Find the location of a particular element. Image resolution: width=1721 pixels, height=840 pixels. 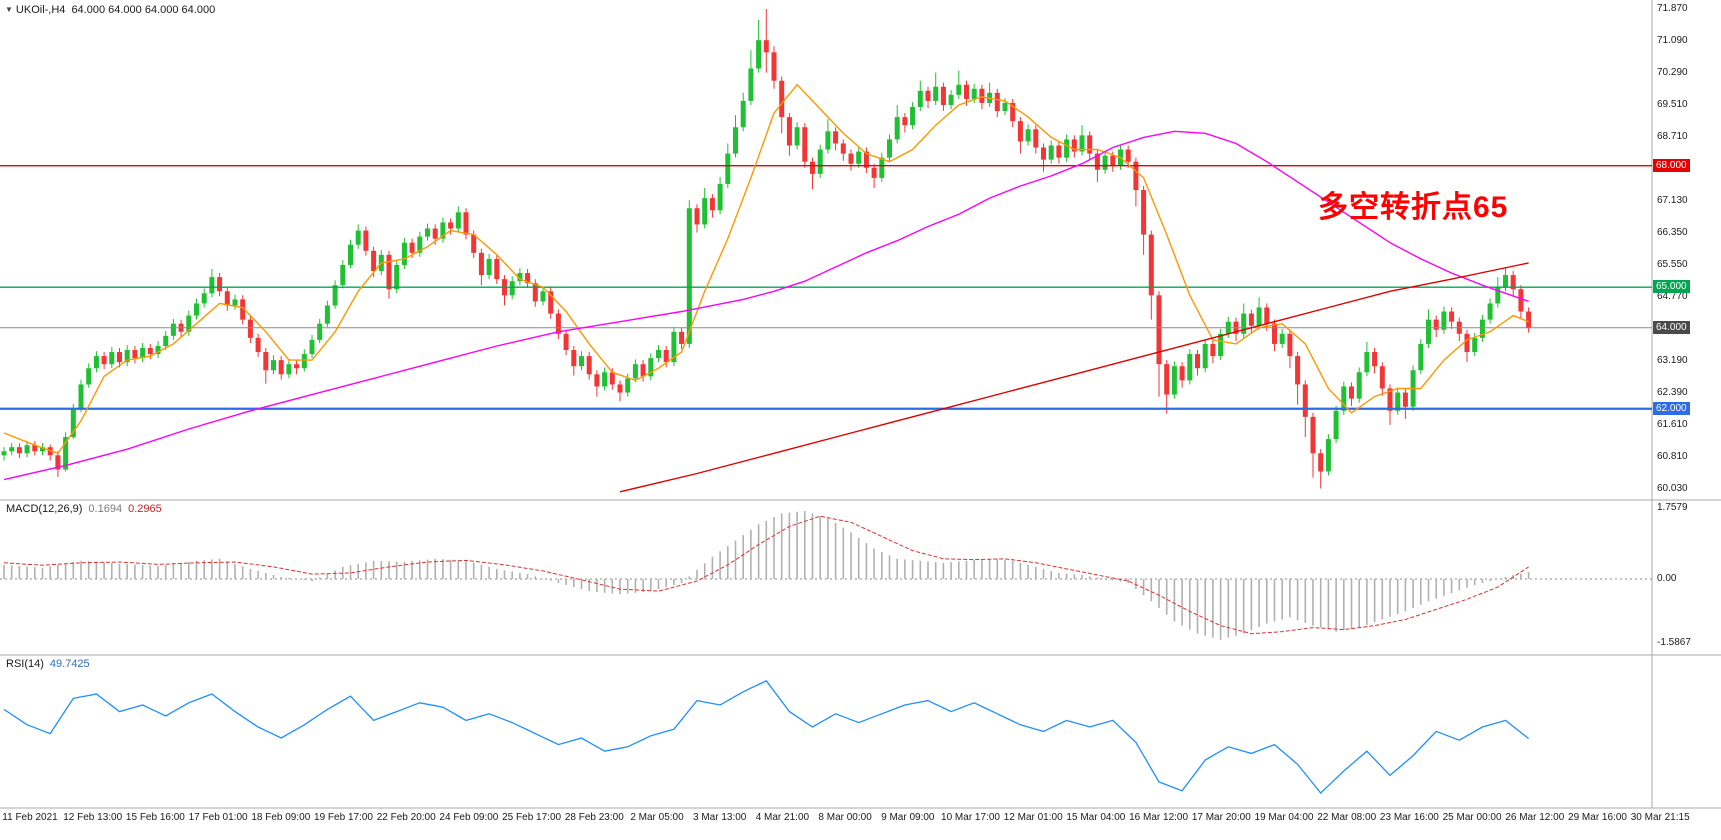

price-level-badge: 62.000 is located at coordinates (1671, 408).